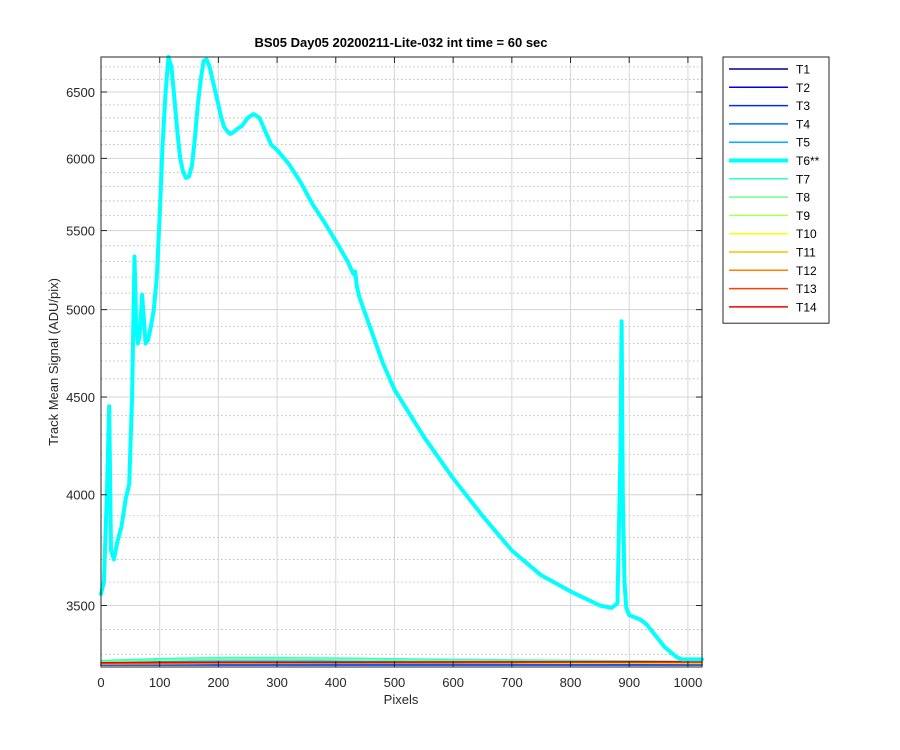 This screenshot has height=750, width=900. What do you see at coordinates (803, 124) in the screenshot?
I see `legend-label: T4` at bounding box center [803, 124].